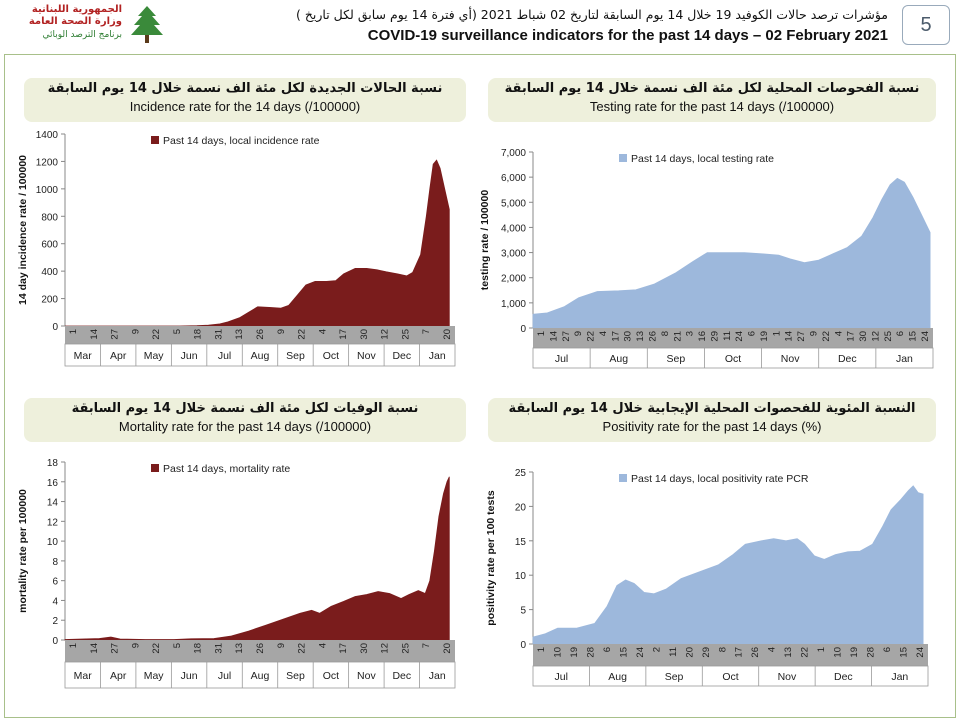 This screenshot has height=720, width=960. What do you see at coordinates (75, 21) in the screenshot?
I see `logo-text-ministry: وزارة الصحة العامة` at bounding box center [75, 21].